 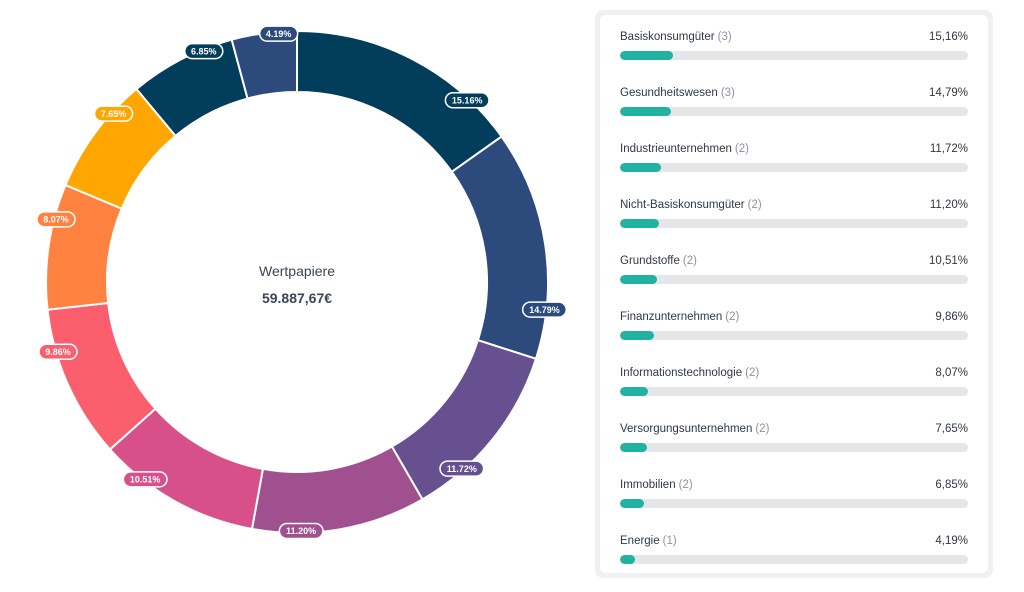 What do you see at coordinates (669, 93) in the screenshot?
I see `sector-label: Gesundheitswesen` at bounding box center [669, 93].